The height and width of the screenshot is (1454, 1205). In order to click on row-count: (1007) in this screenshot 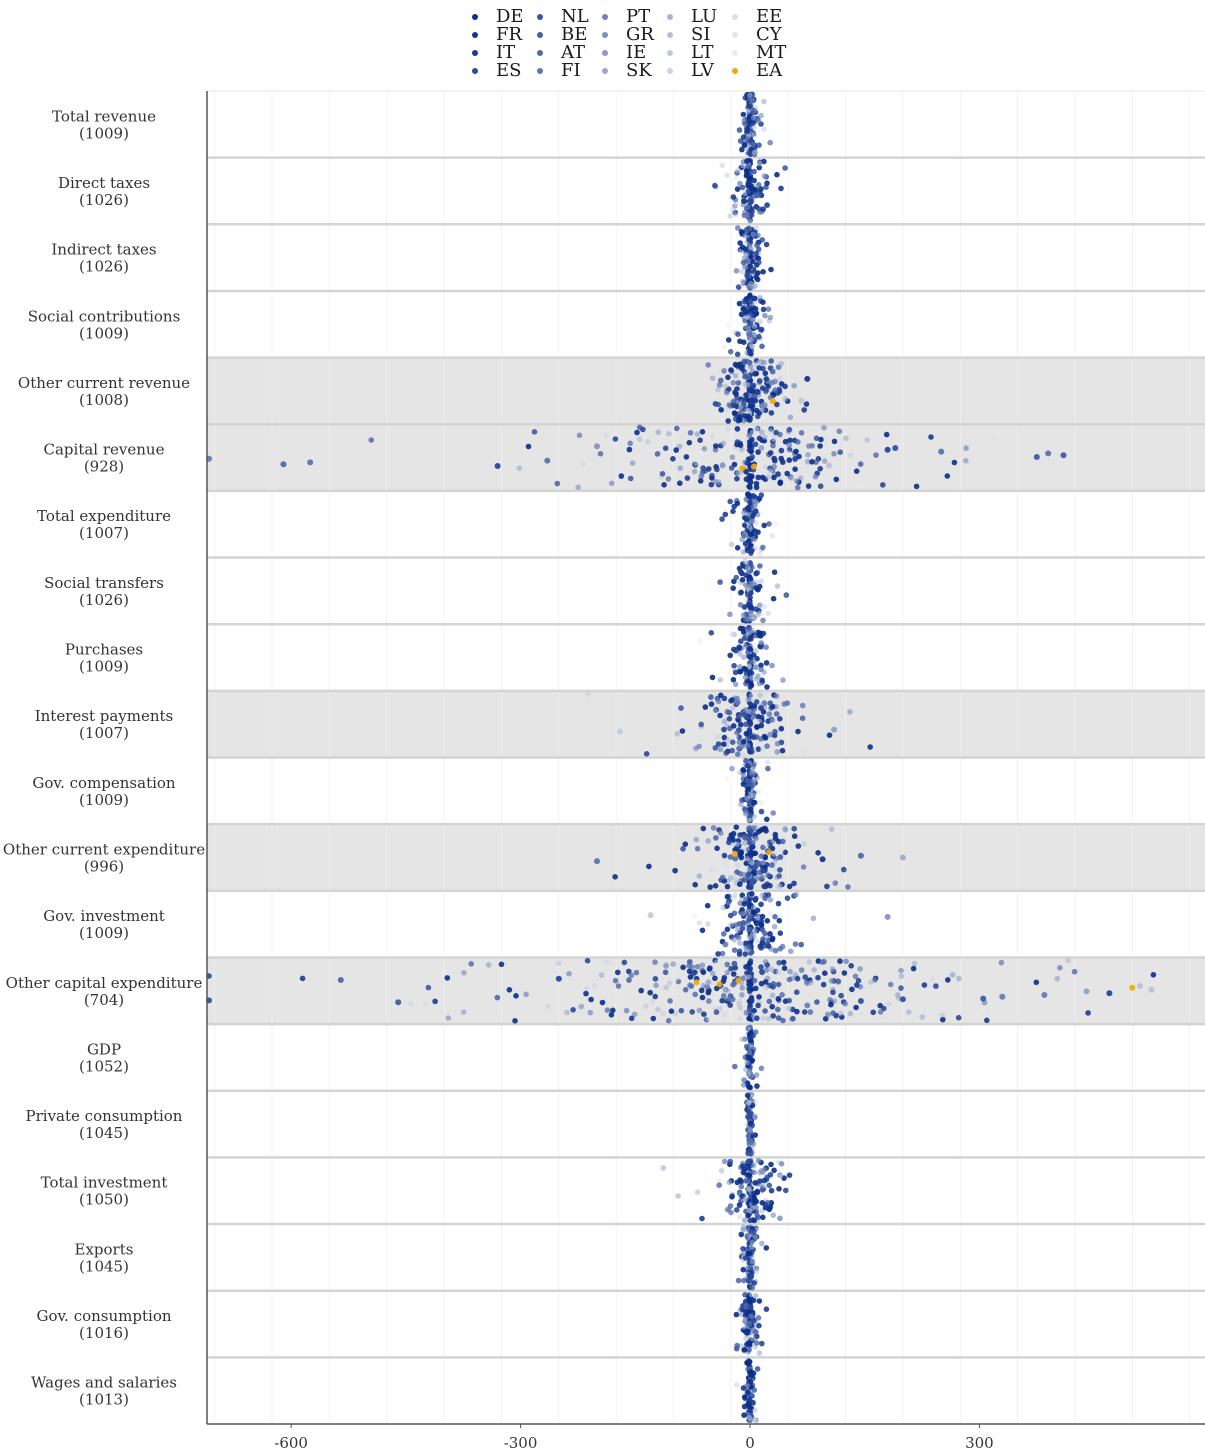, I will do `click(104, 533)`.